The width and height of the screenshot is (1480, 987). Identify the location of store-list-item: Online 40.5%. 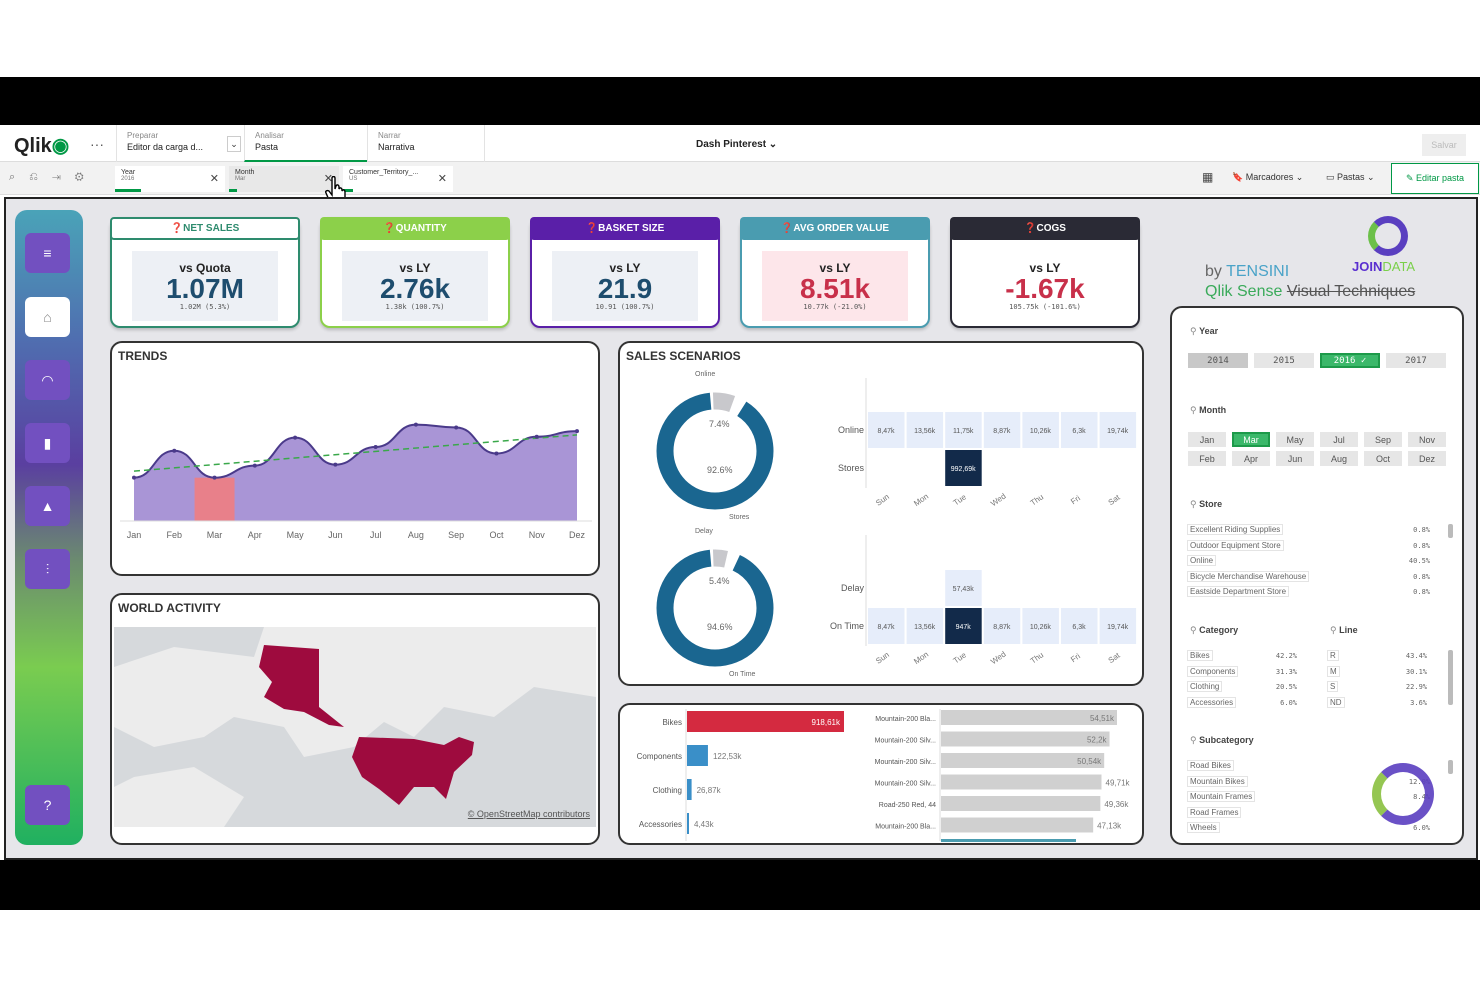
(1308, 561).